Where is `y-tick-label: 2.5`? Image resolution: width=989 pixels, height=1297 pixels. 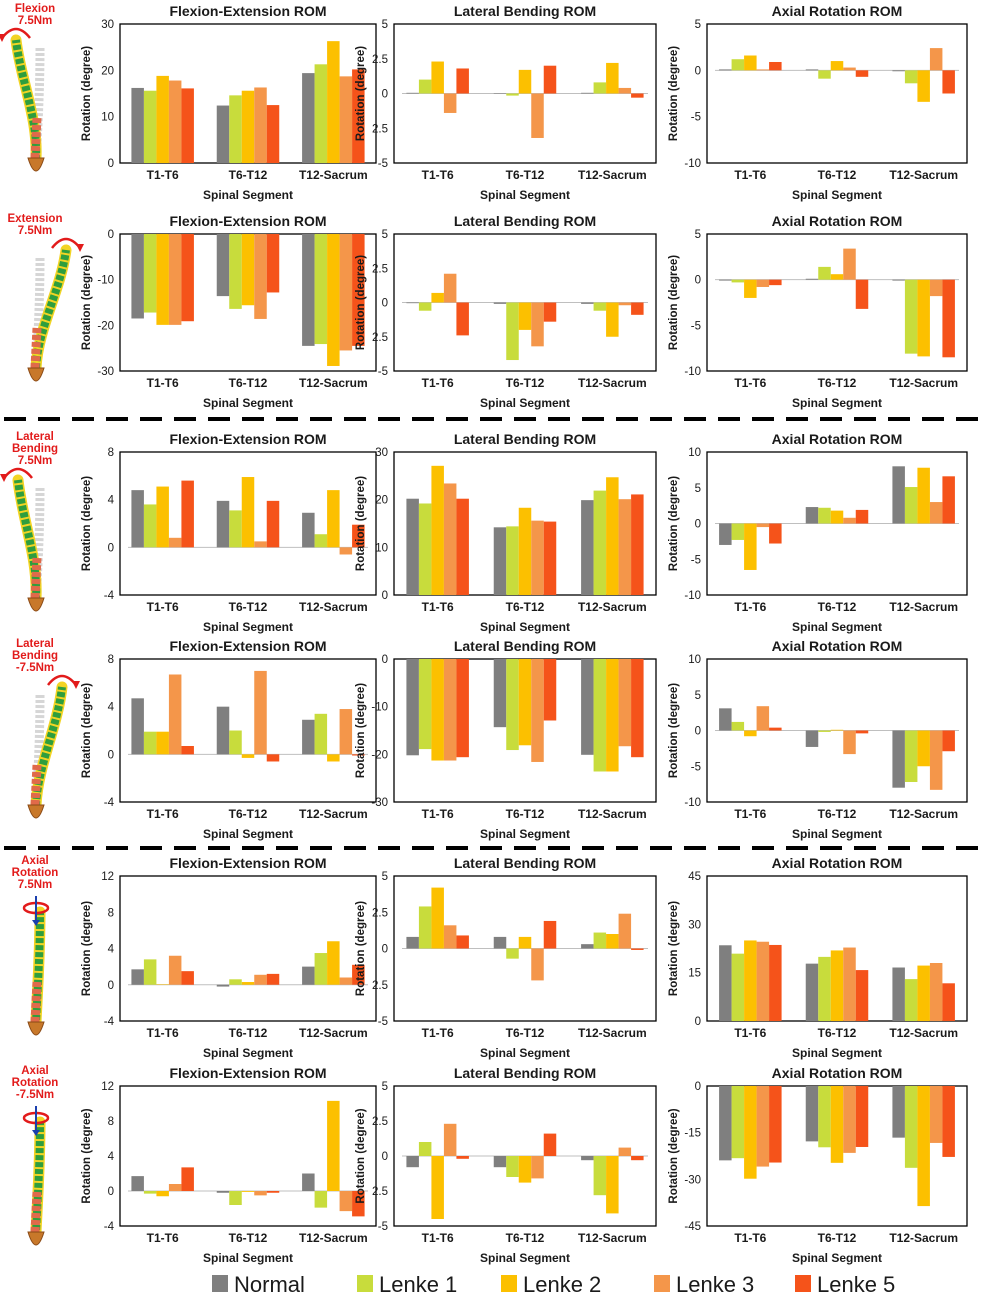 y-tick-label: 2.5 is located at coordinates (380, 338).